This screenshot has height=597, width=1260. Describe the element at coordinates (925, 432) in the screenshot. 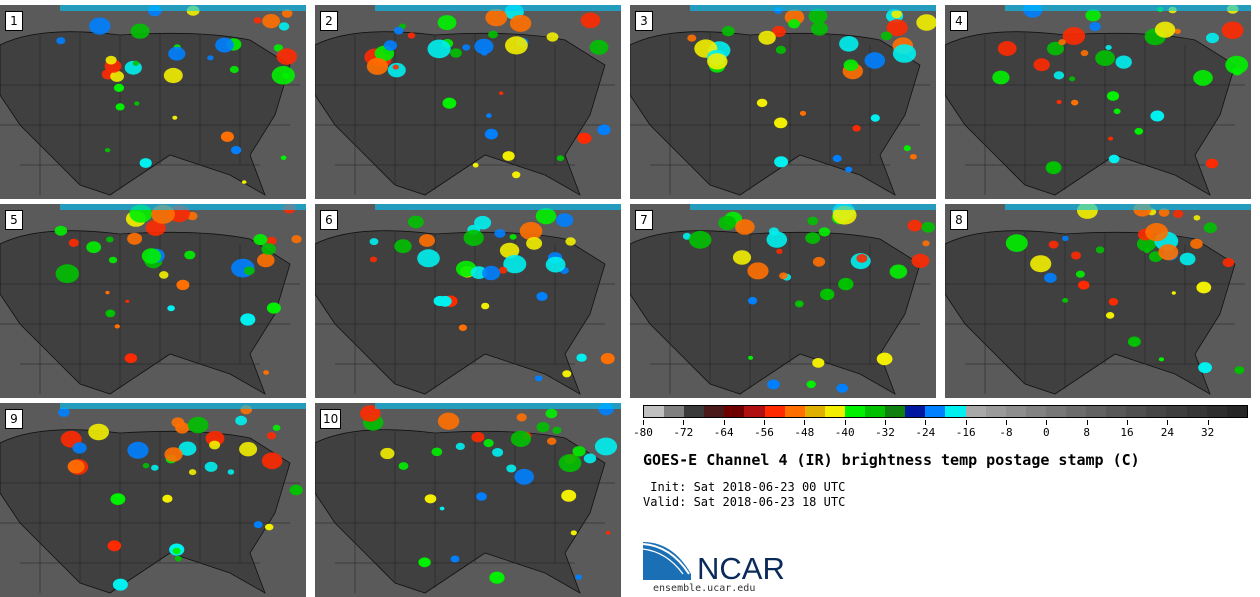

I see `colorbar-tick-label: -24` at that location.